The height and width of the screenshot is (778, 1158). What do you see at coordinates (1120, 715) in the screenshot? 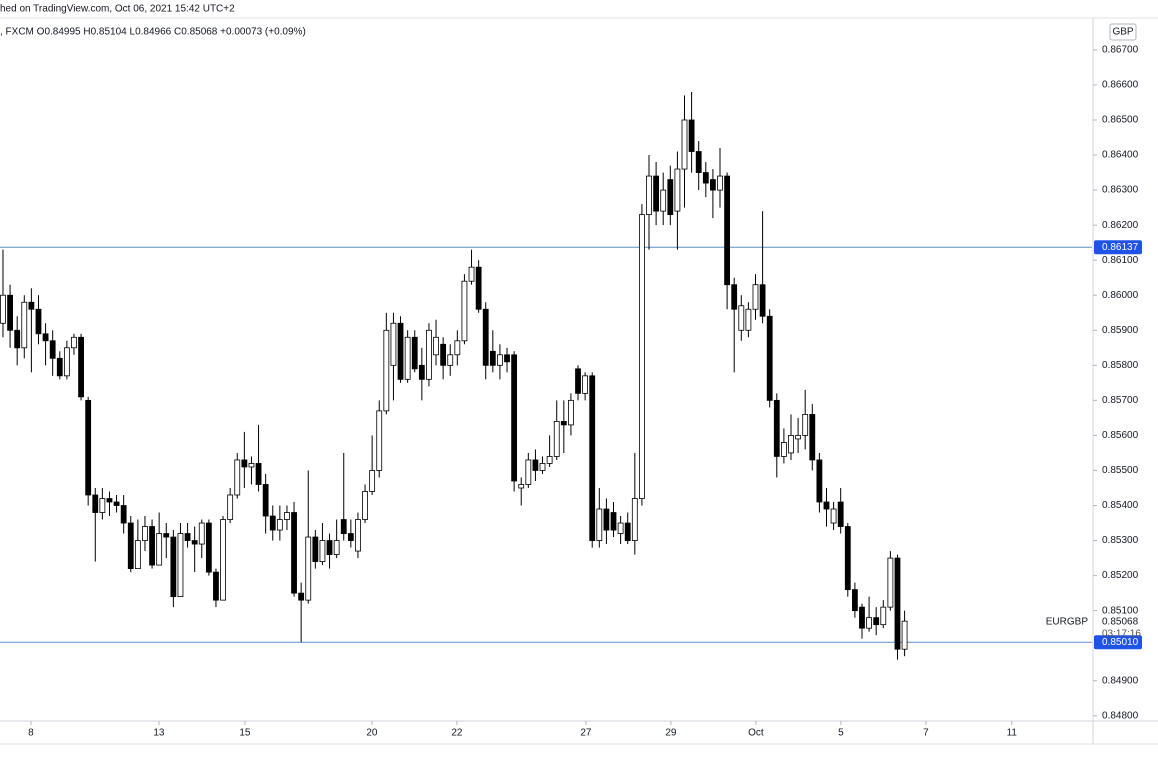
I see `y-tick-label: 0.84800` at bounding box center [1120, 715].